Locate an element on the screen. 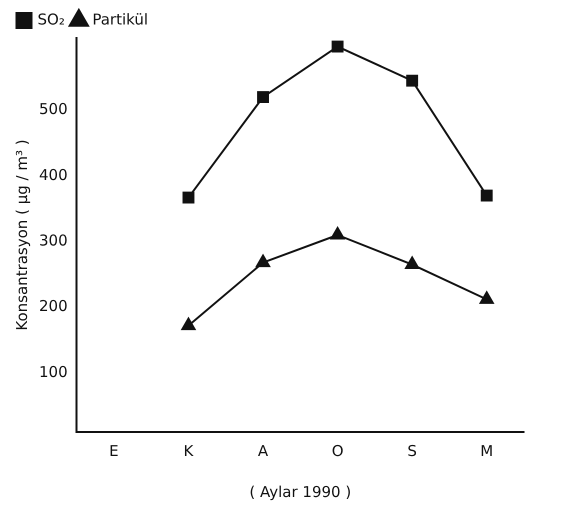 This screenshot has width=569, height=516. x-tick-label: E is located at coordinates (114, 451).